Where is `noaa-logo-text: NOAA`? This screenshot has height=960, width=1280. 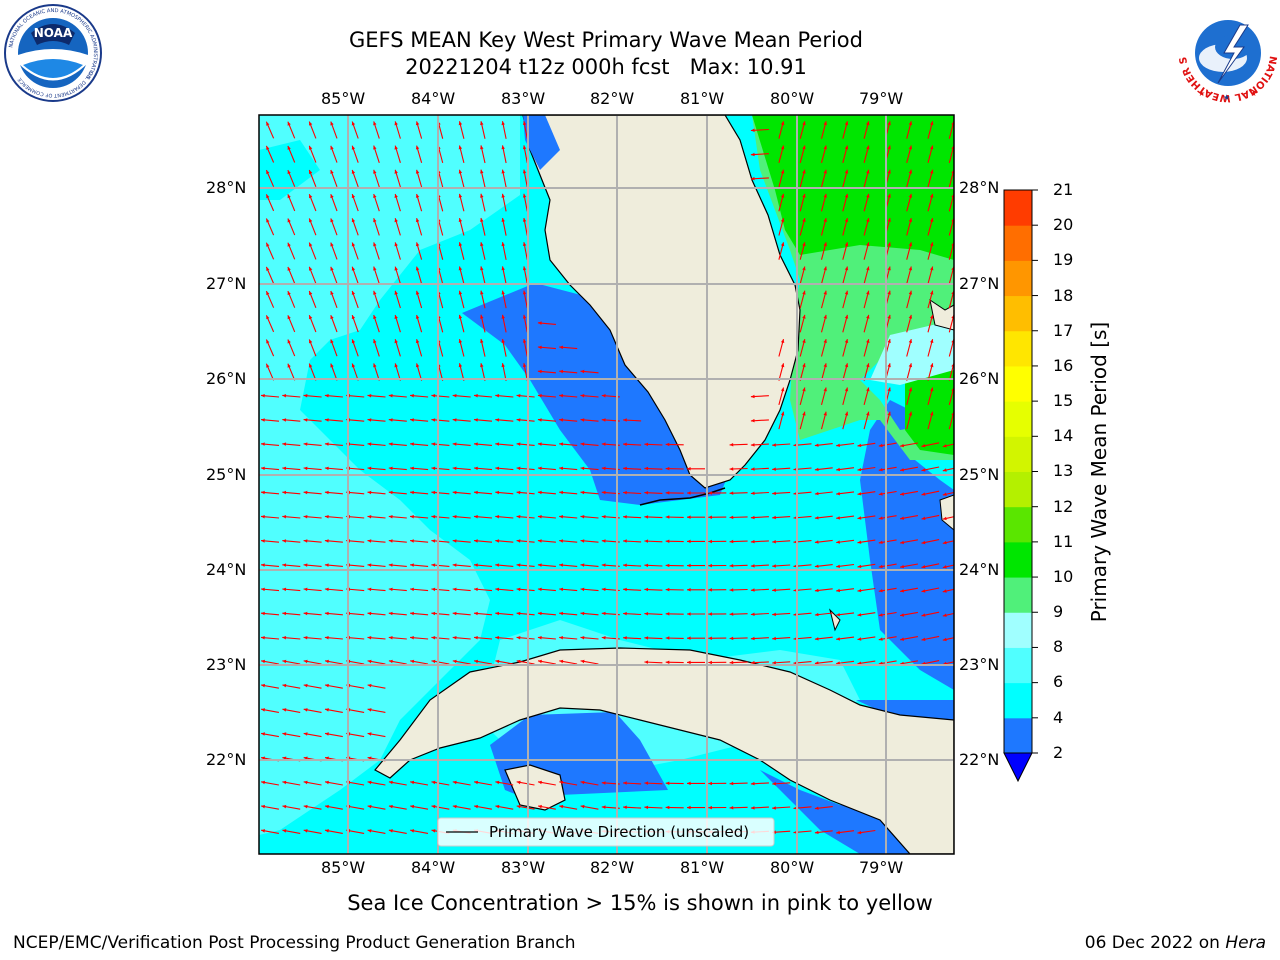 noaa-logo-text: NOAA is located at coordinates (53, 33).